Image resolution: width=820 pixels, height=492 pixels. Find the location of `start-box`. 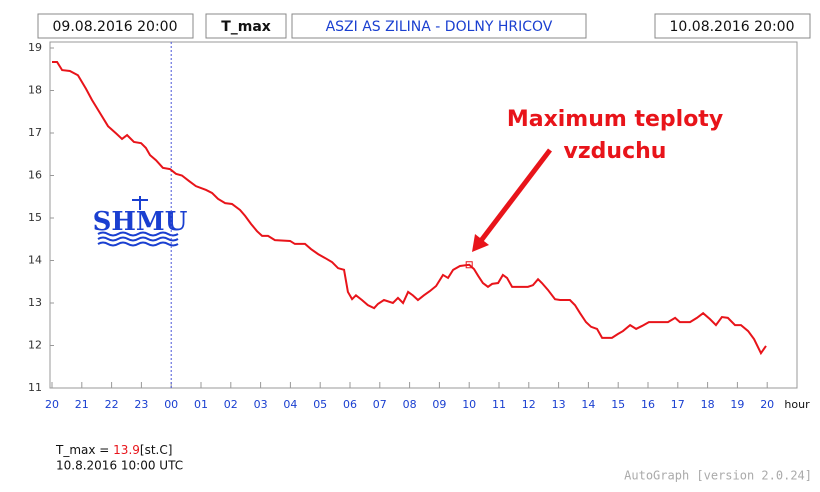

start-box is located at coordinates (115, 26).